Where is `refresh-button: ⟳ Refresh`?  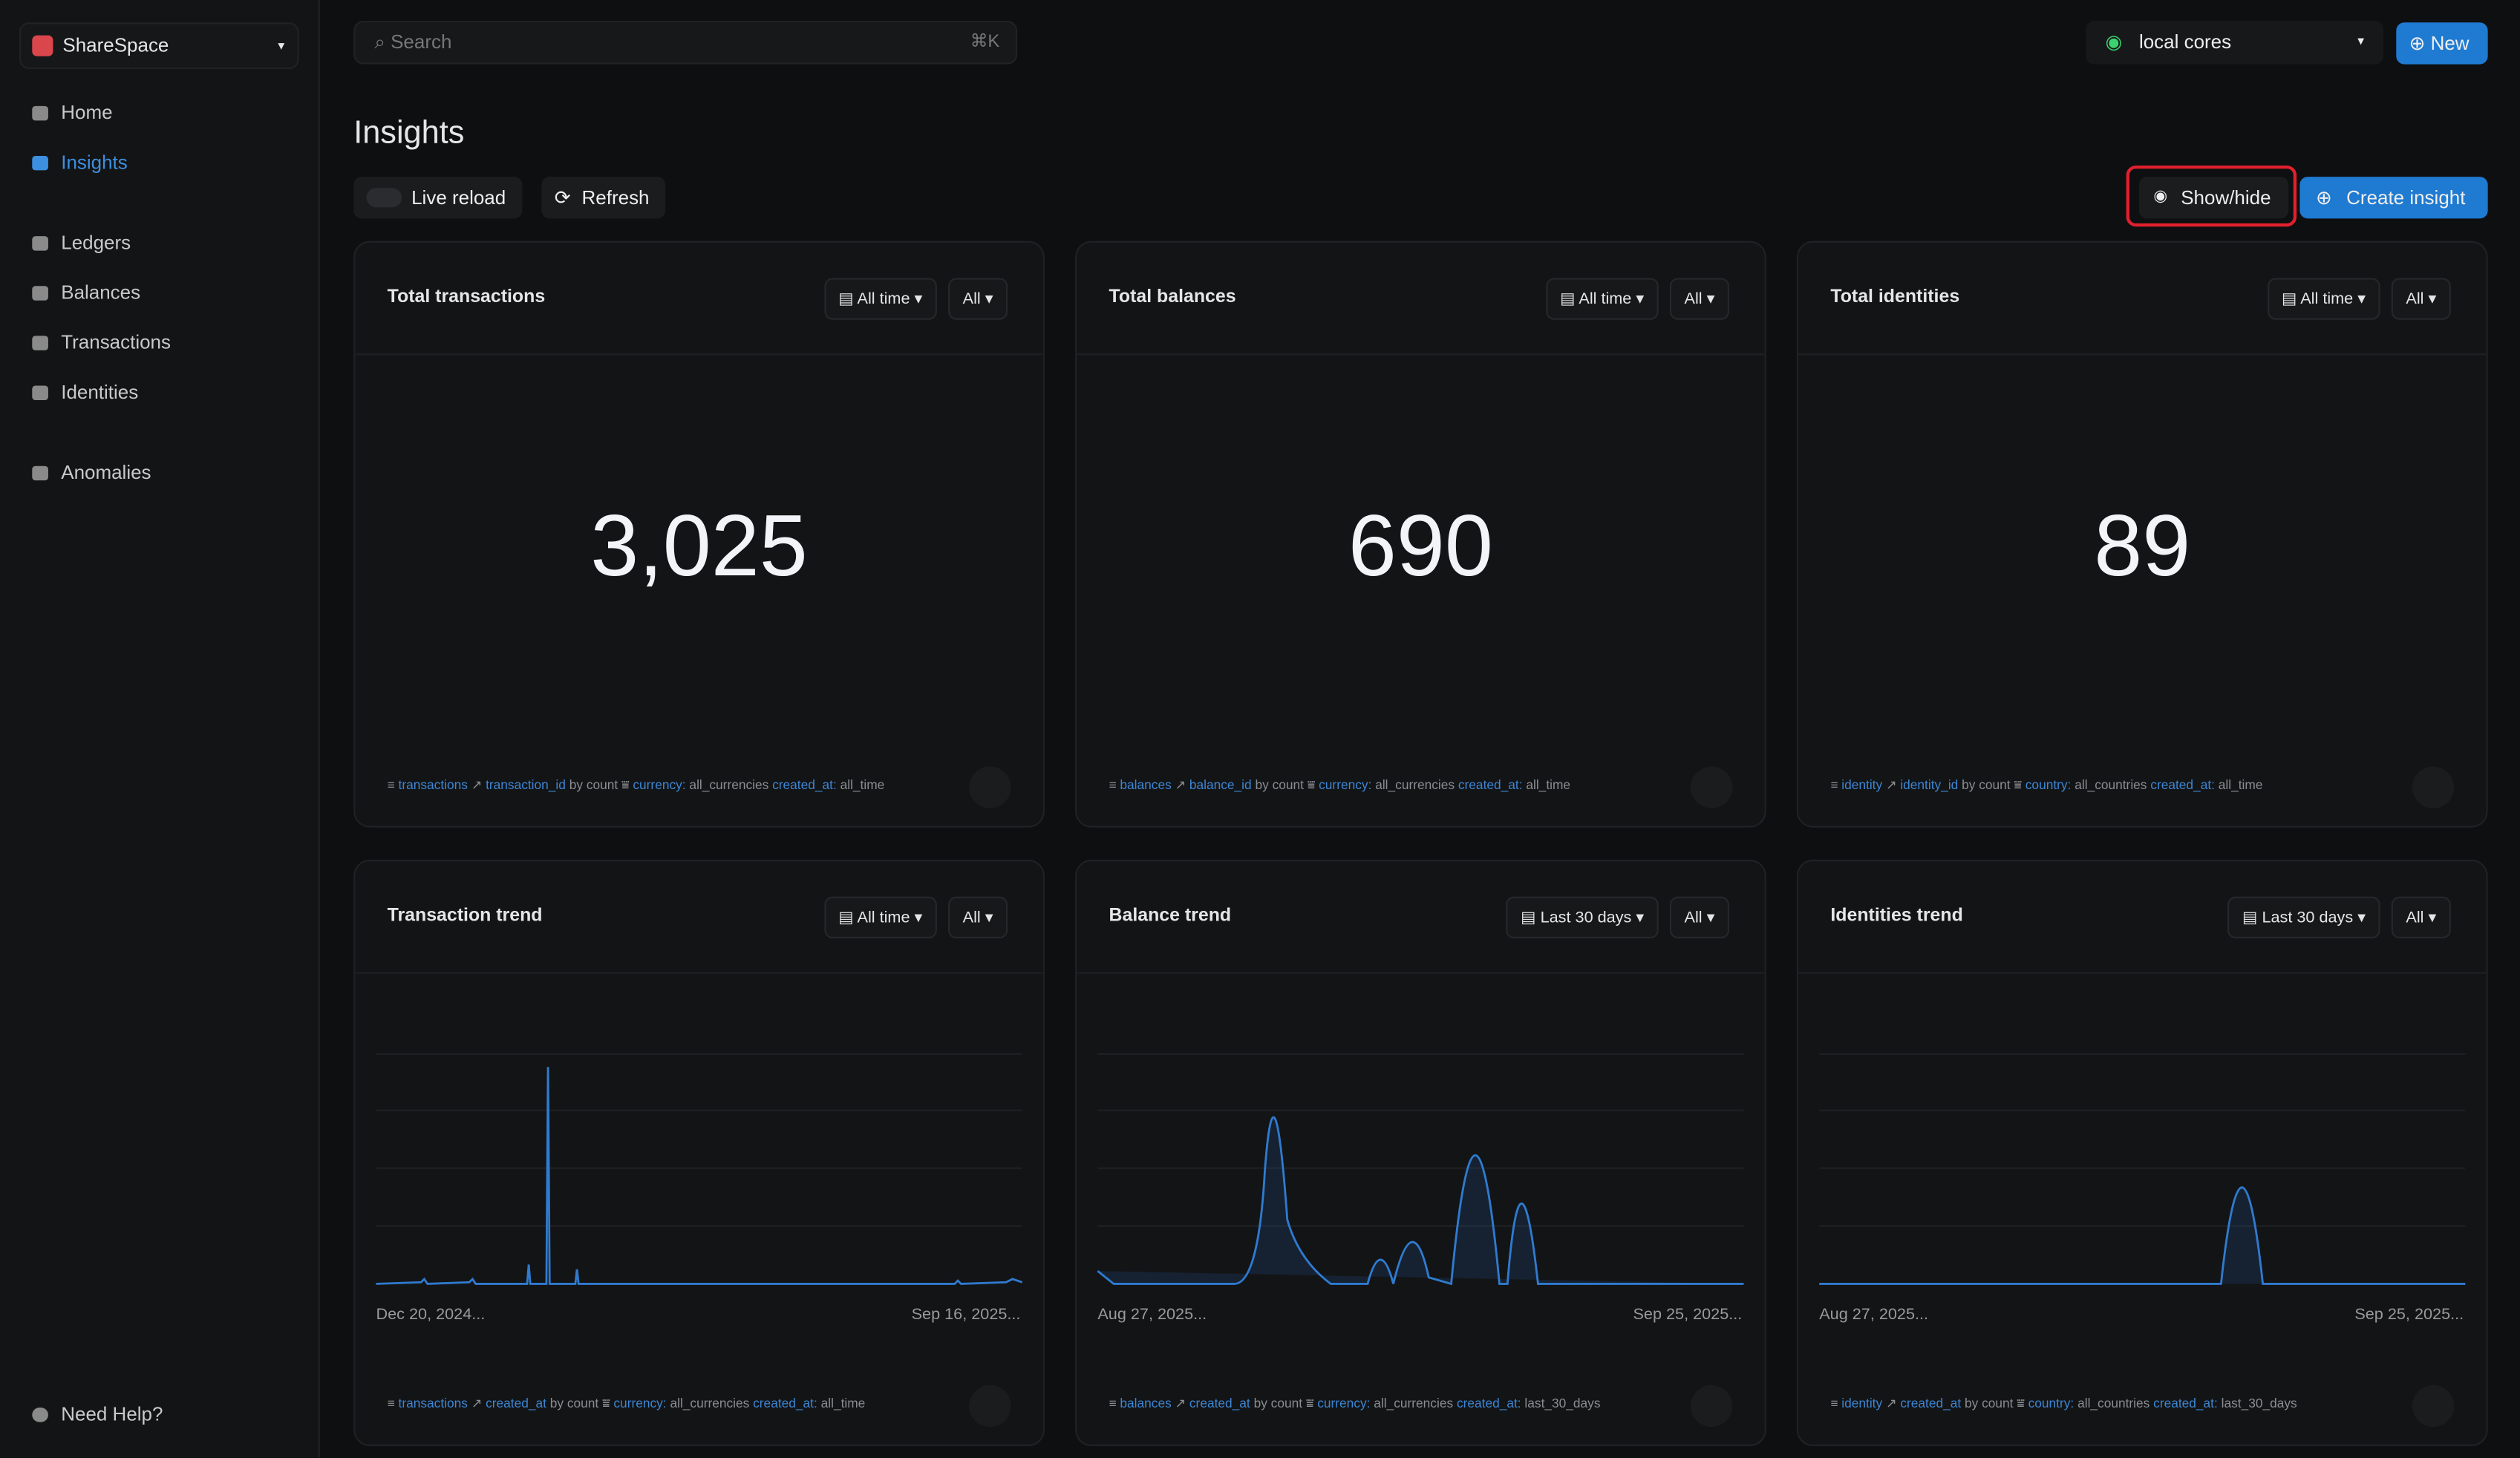
refresh-button: ⟳ Refresh is located at coordinates (603, 198).